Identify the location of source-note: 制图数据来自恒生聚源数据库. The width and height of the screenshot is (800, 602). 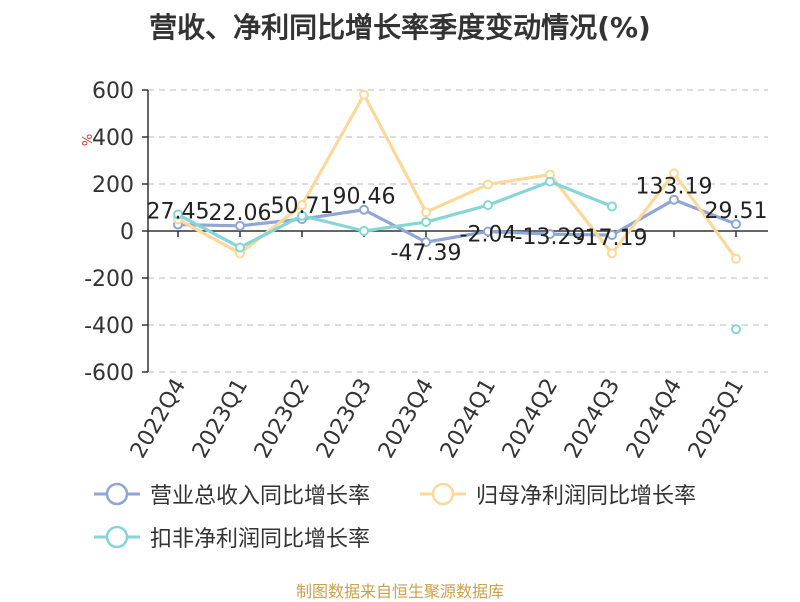
(399, 591).